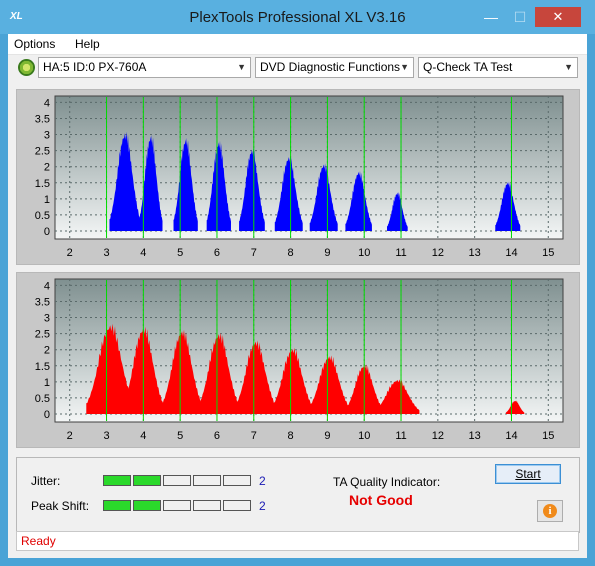 This screenshot has width=595, height=566. I want to click on drive-select: HA:5 ID:0 PX-760A ▼, so click(144, 67).